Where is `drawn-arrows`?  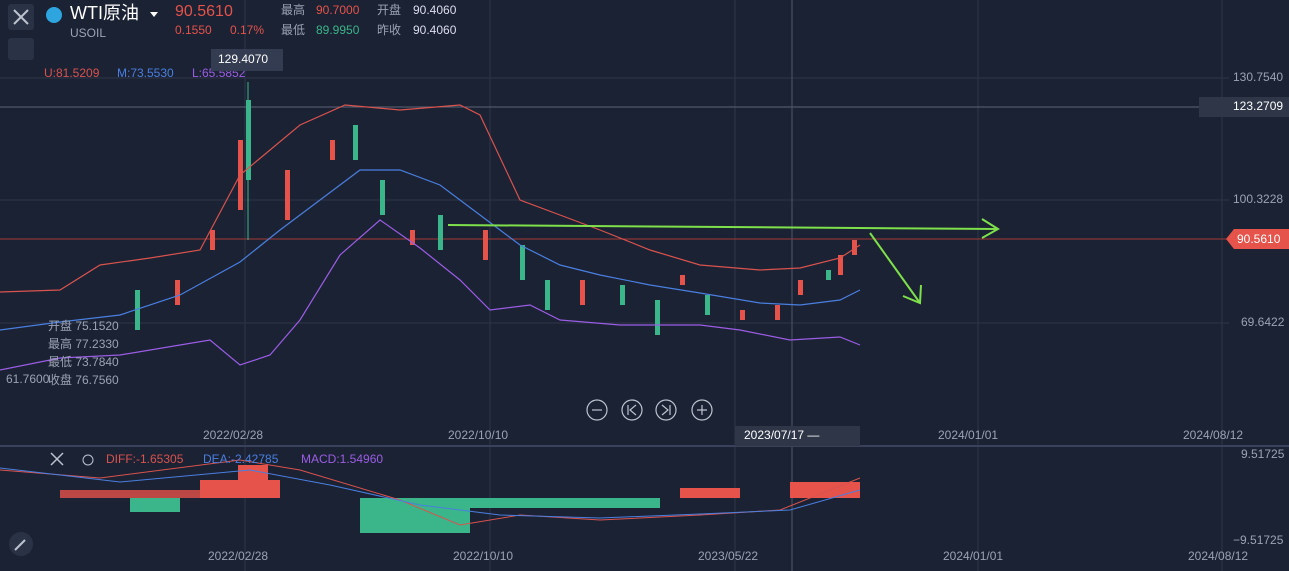 drawn-arrows is located at coordinates (723, 261).